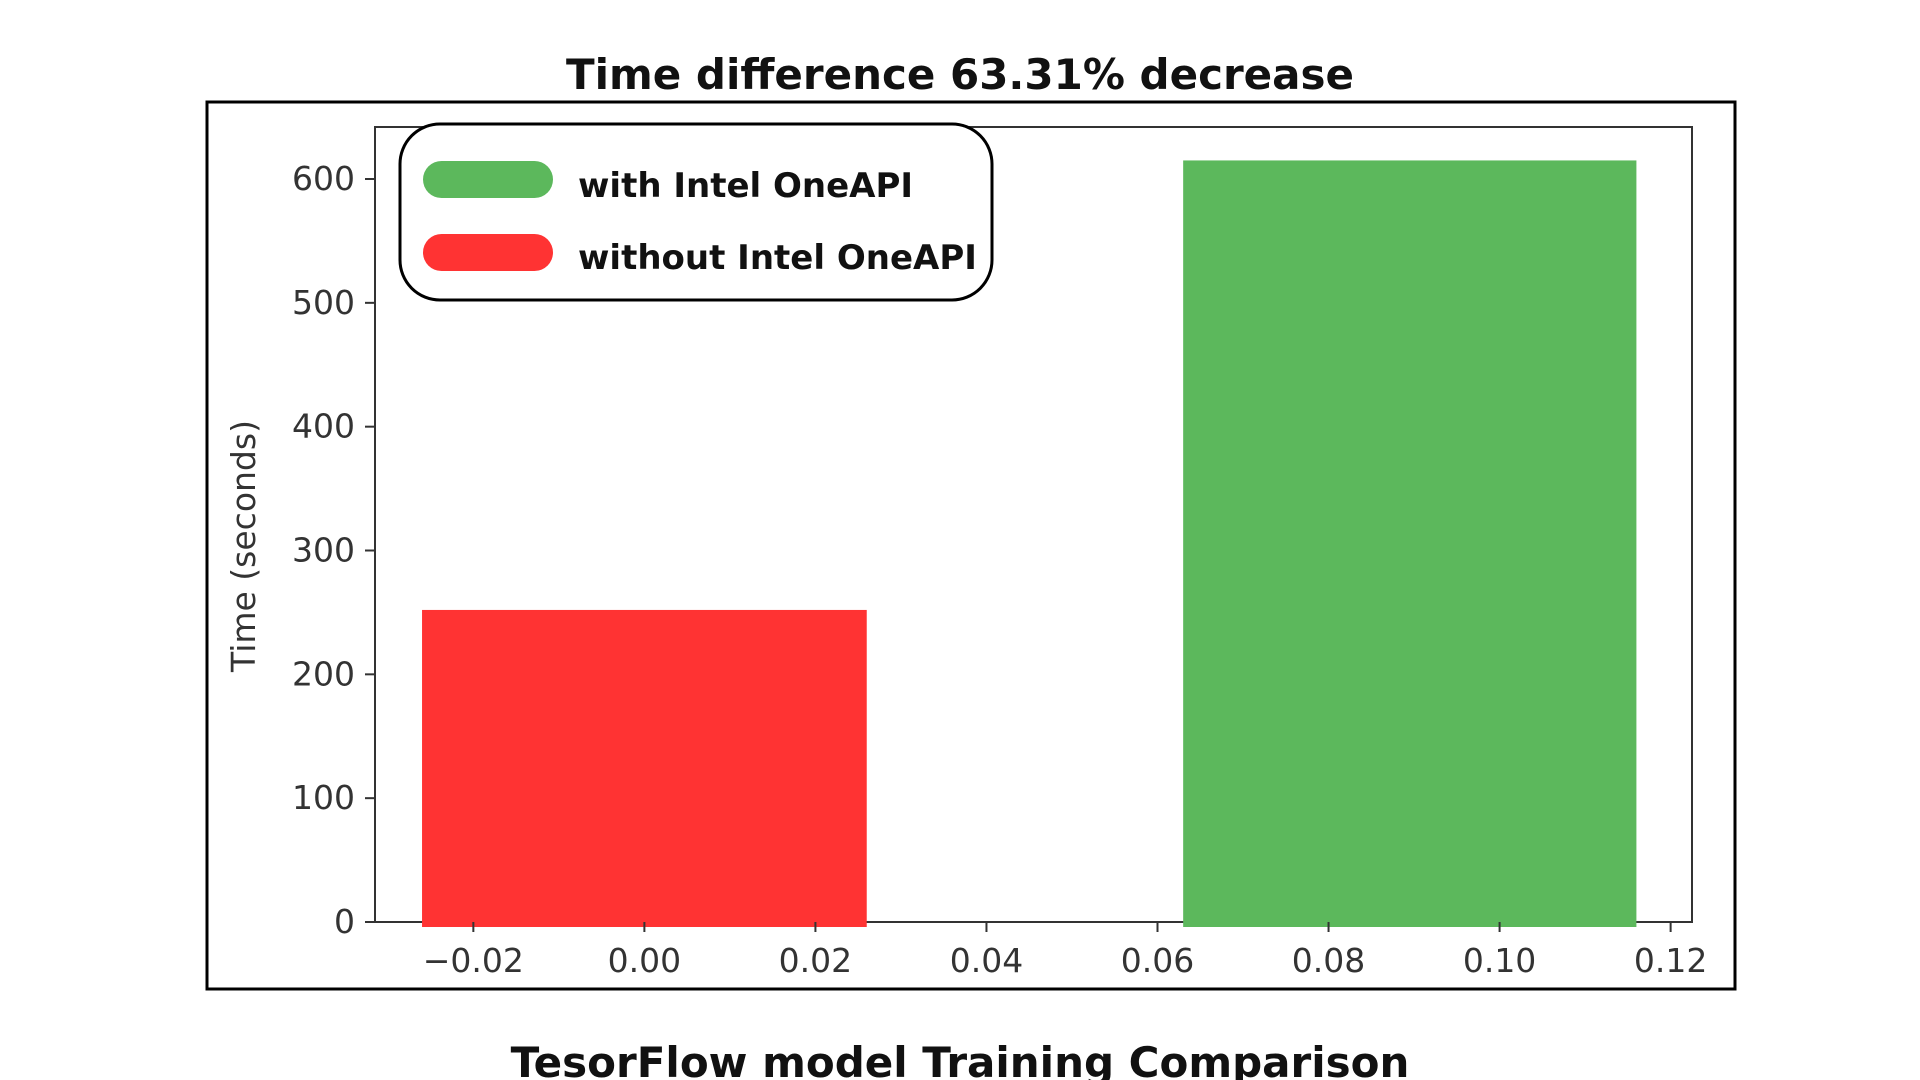 The image size is (1920, 1080). I want to click on x-tick-label: 0.06, so click(1157, 960).